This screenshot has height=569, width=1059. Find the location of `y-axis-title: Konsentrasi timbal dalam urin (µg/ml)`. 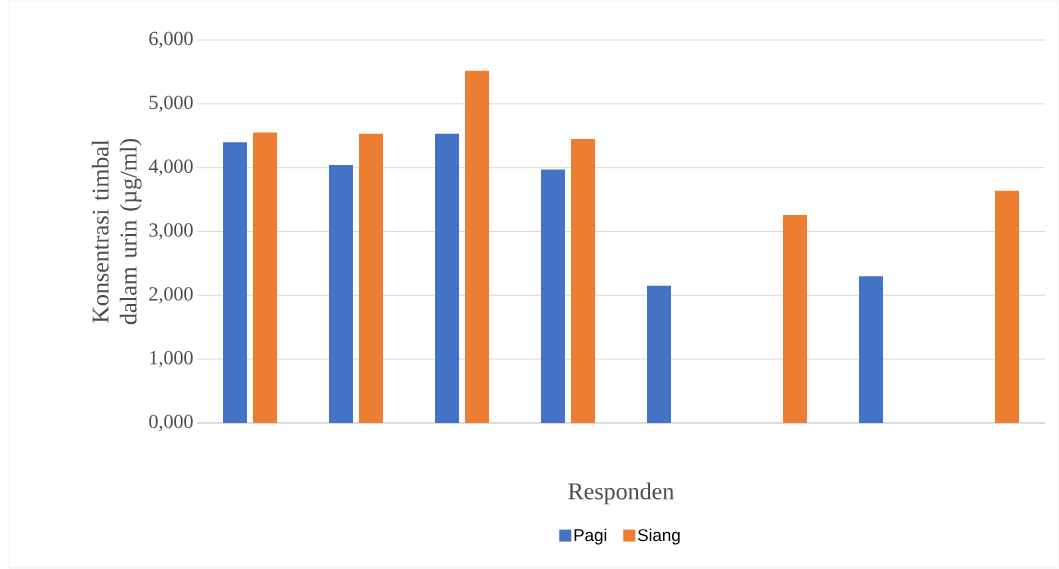

y-axis-title: Konsentrasi timbal dalam urin (µg/ml) is located at coordinates (116, 231).